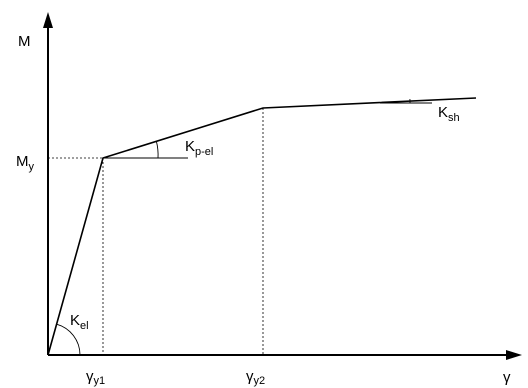  What do you see at coordinates (255, 377) in the screenshot?
I see `gamma-y2-label: γy2` at bounding box center [255, 377].